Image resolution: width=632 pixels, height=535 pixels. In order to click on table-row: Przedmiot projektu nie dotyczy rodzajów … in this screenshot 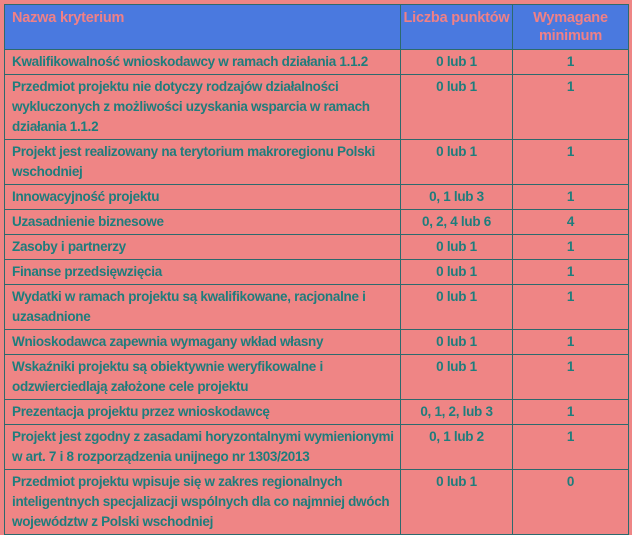, I will do `click(316, 107)`.